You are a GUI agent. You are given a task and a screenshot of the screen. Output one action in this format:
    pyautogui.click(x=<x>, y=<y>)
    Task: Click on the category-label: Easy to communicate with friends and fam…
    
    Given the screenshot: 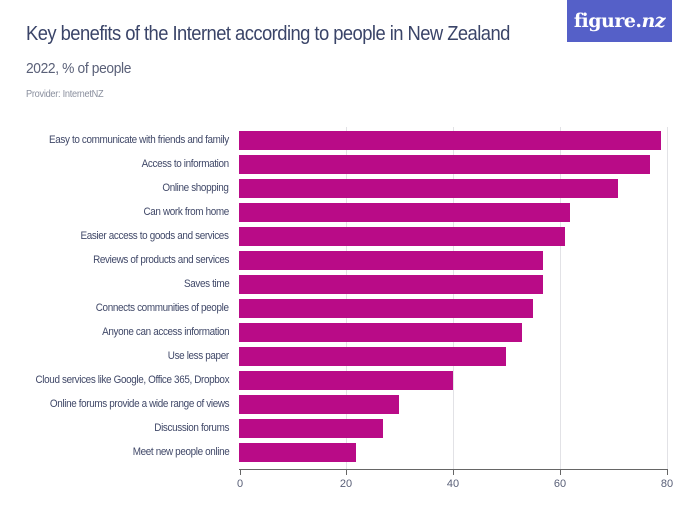 What is the action you would take?
    pyautogui.click(x=139, y=140)
    